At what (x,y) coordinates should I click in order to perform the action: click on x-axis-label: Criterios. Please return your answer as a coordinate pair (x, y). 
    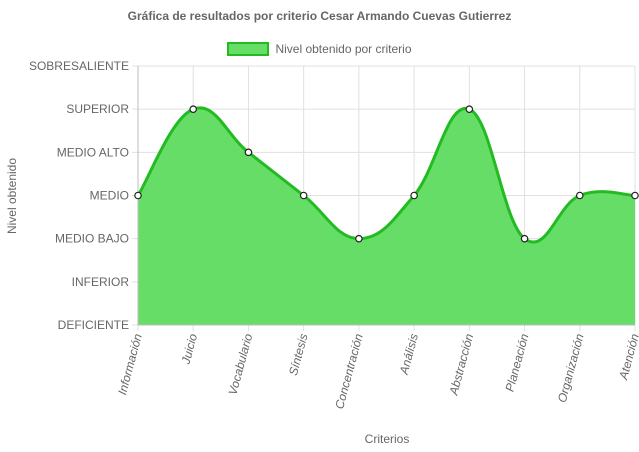
    Looking at the image, I should click on (387, 439).